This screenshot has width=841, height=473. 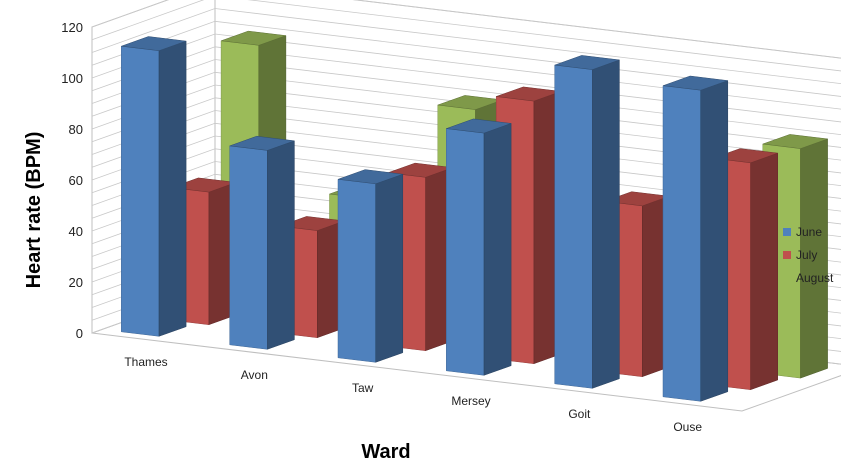 I want to click on legend-label: July, so click(x=806, y=255).